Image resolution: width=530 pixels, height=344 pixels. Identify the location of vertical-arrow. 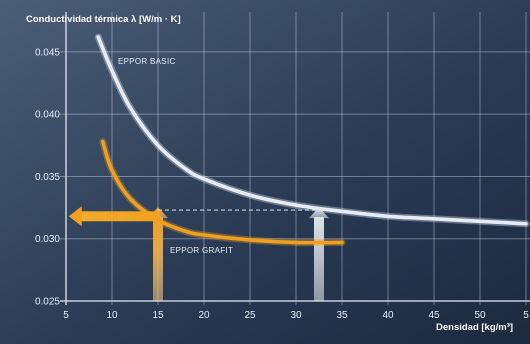
(319, 254).